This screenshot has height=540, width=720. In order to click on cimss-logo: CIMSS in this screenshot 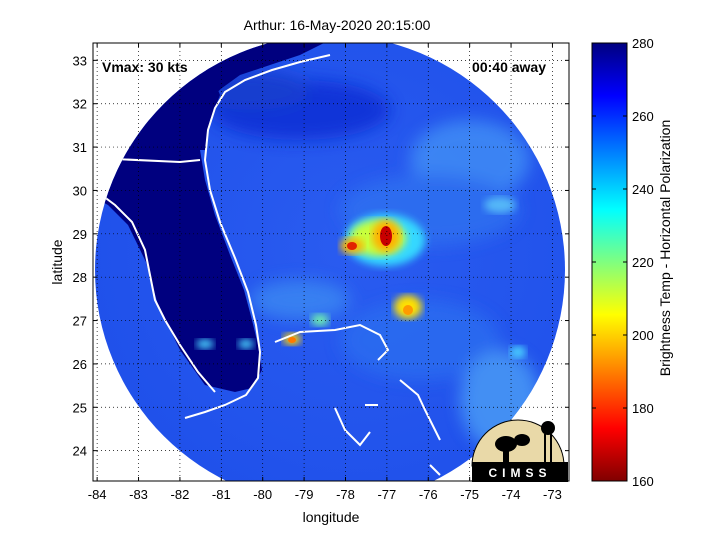, I will do `click(519, 450)`.